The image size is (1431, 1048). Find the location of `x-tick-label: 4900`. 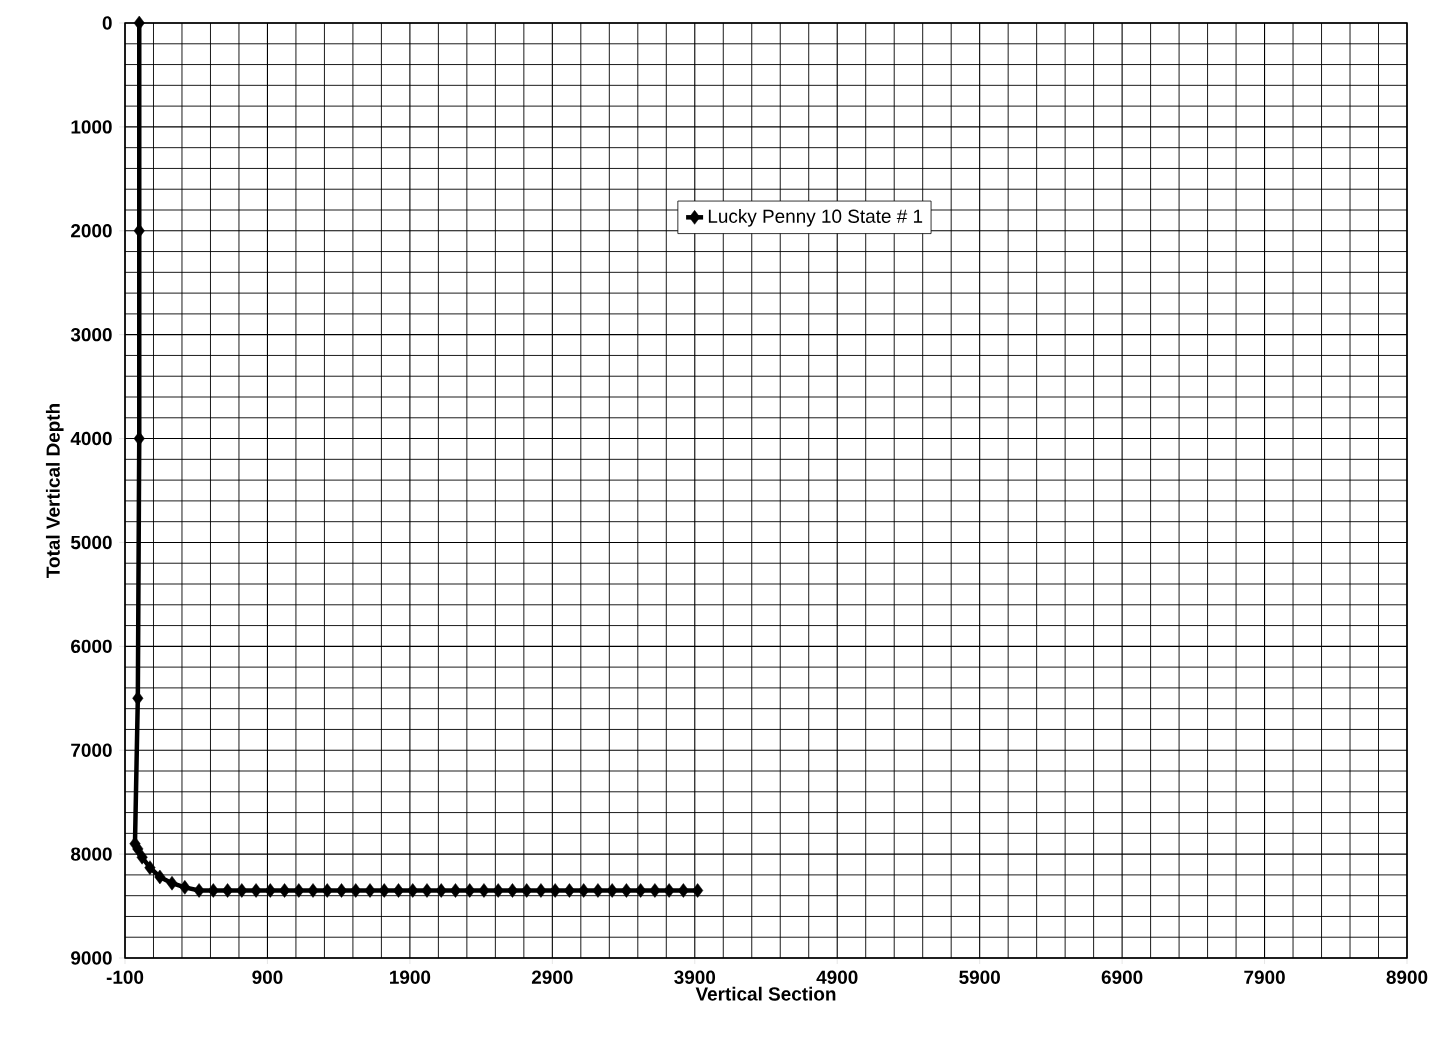

x-tick-label: 4900 is located at coordinates (837, 977).